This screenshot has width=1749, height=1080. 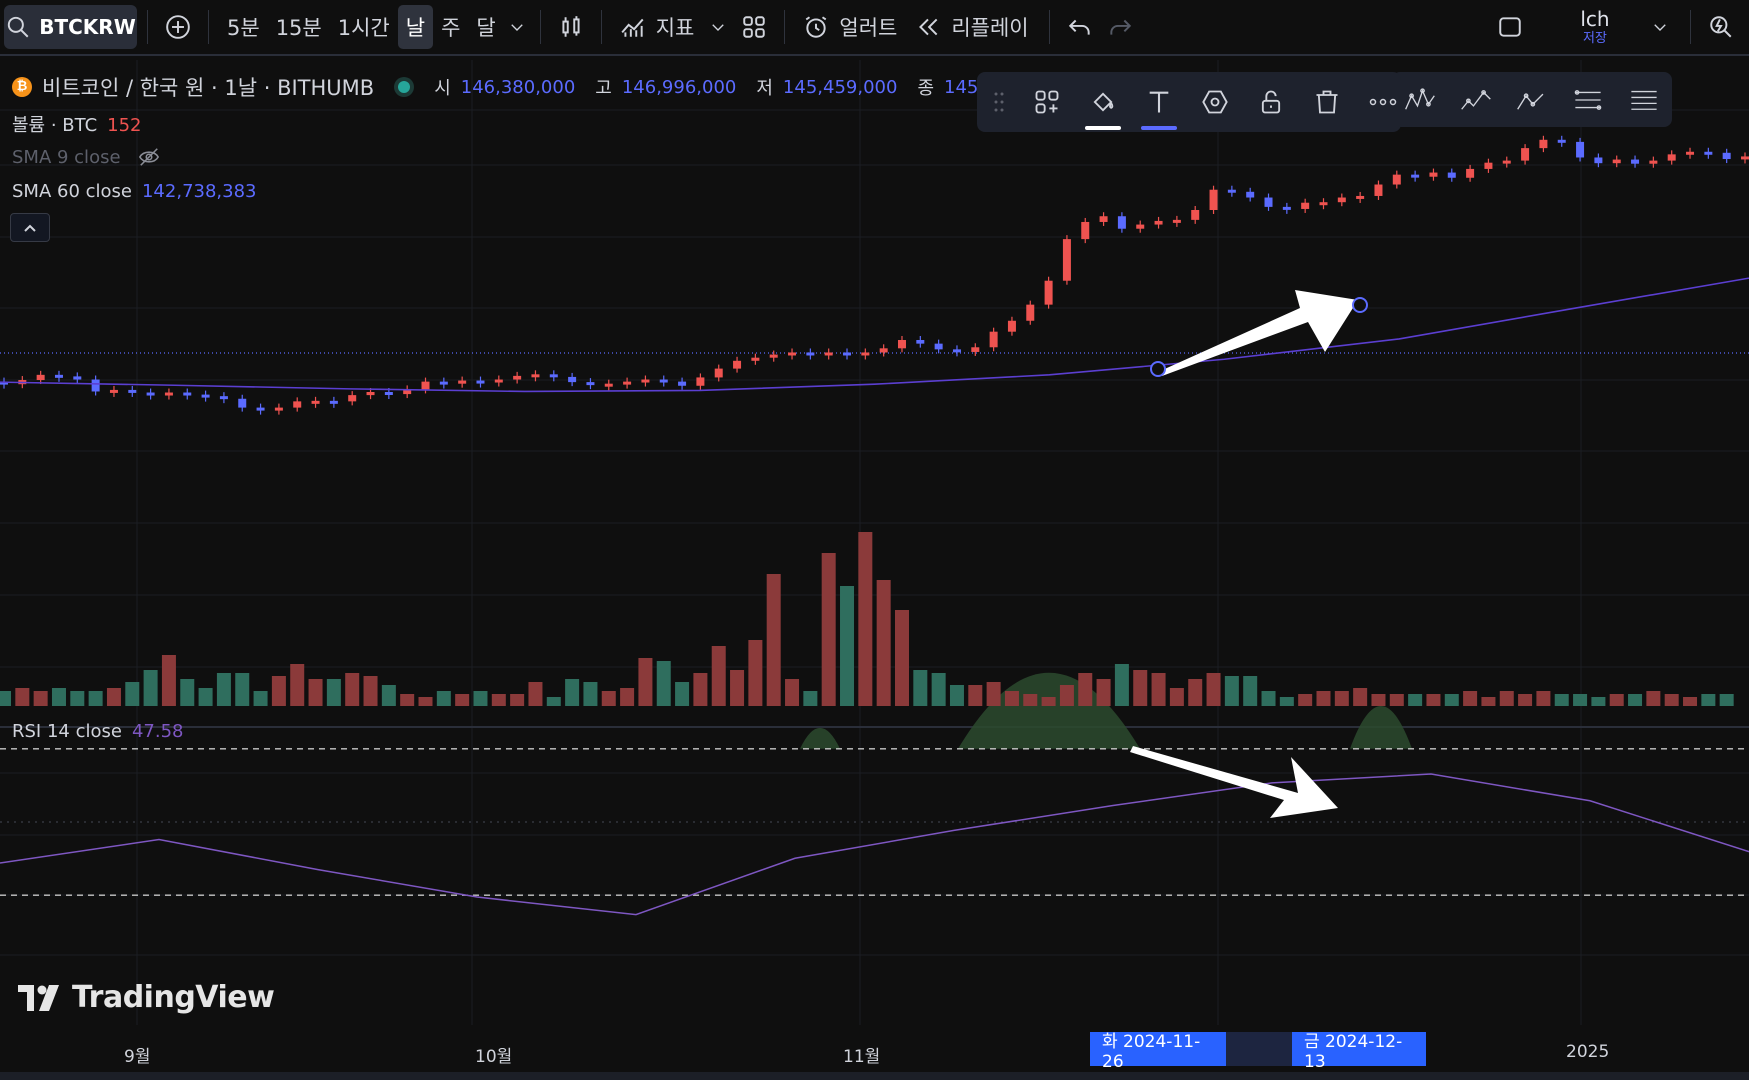 I want to click on interval-dropdown, so click(x=517, y=27).